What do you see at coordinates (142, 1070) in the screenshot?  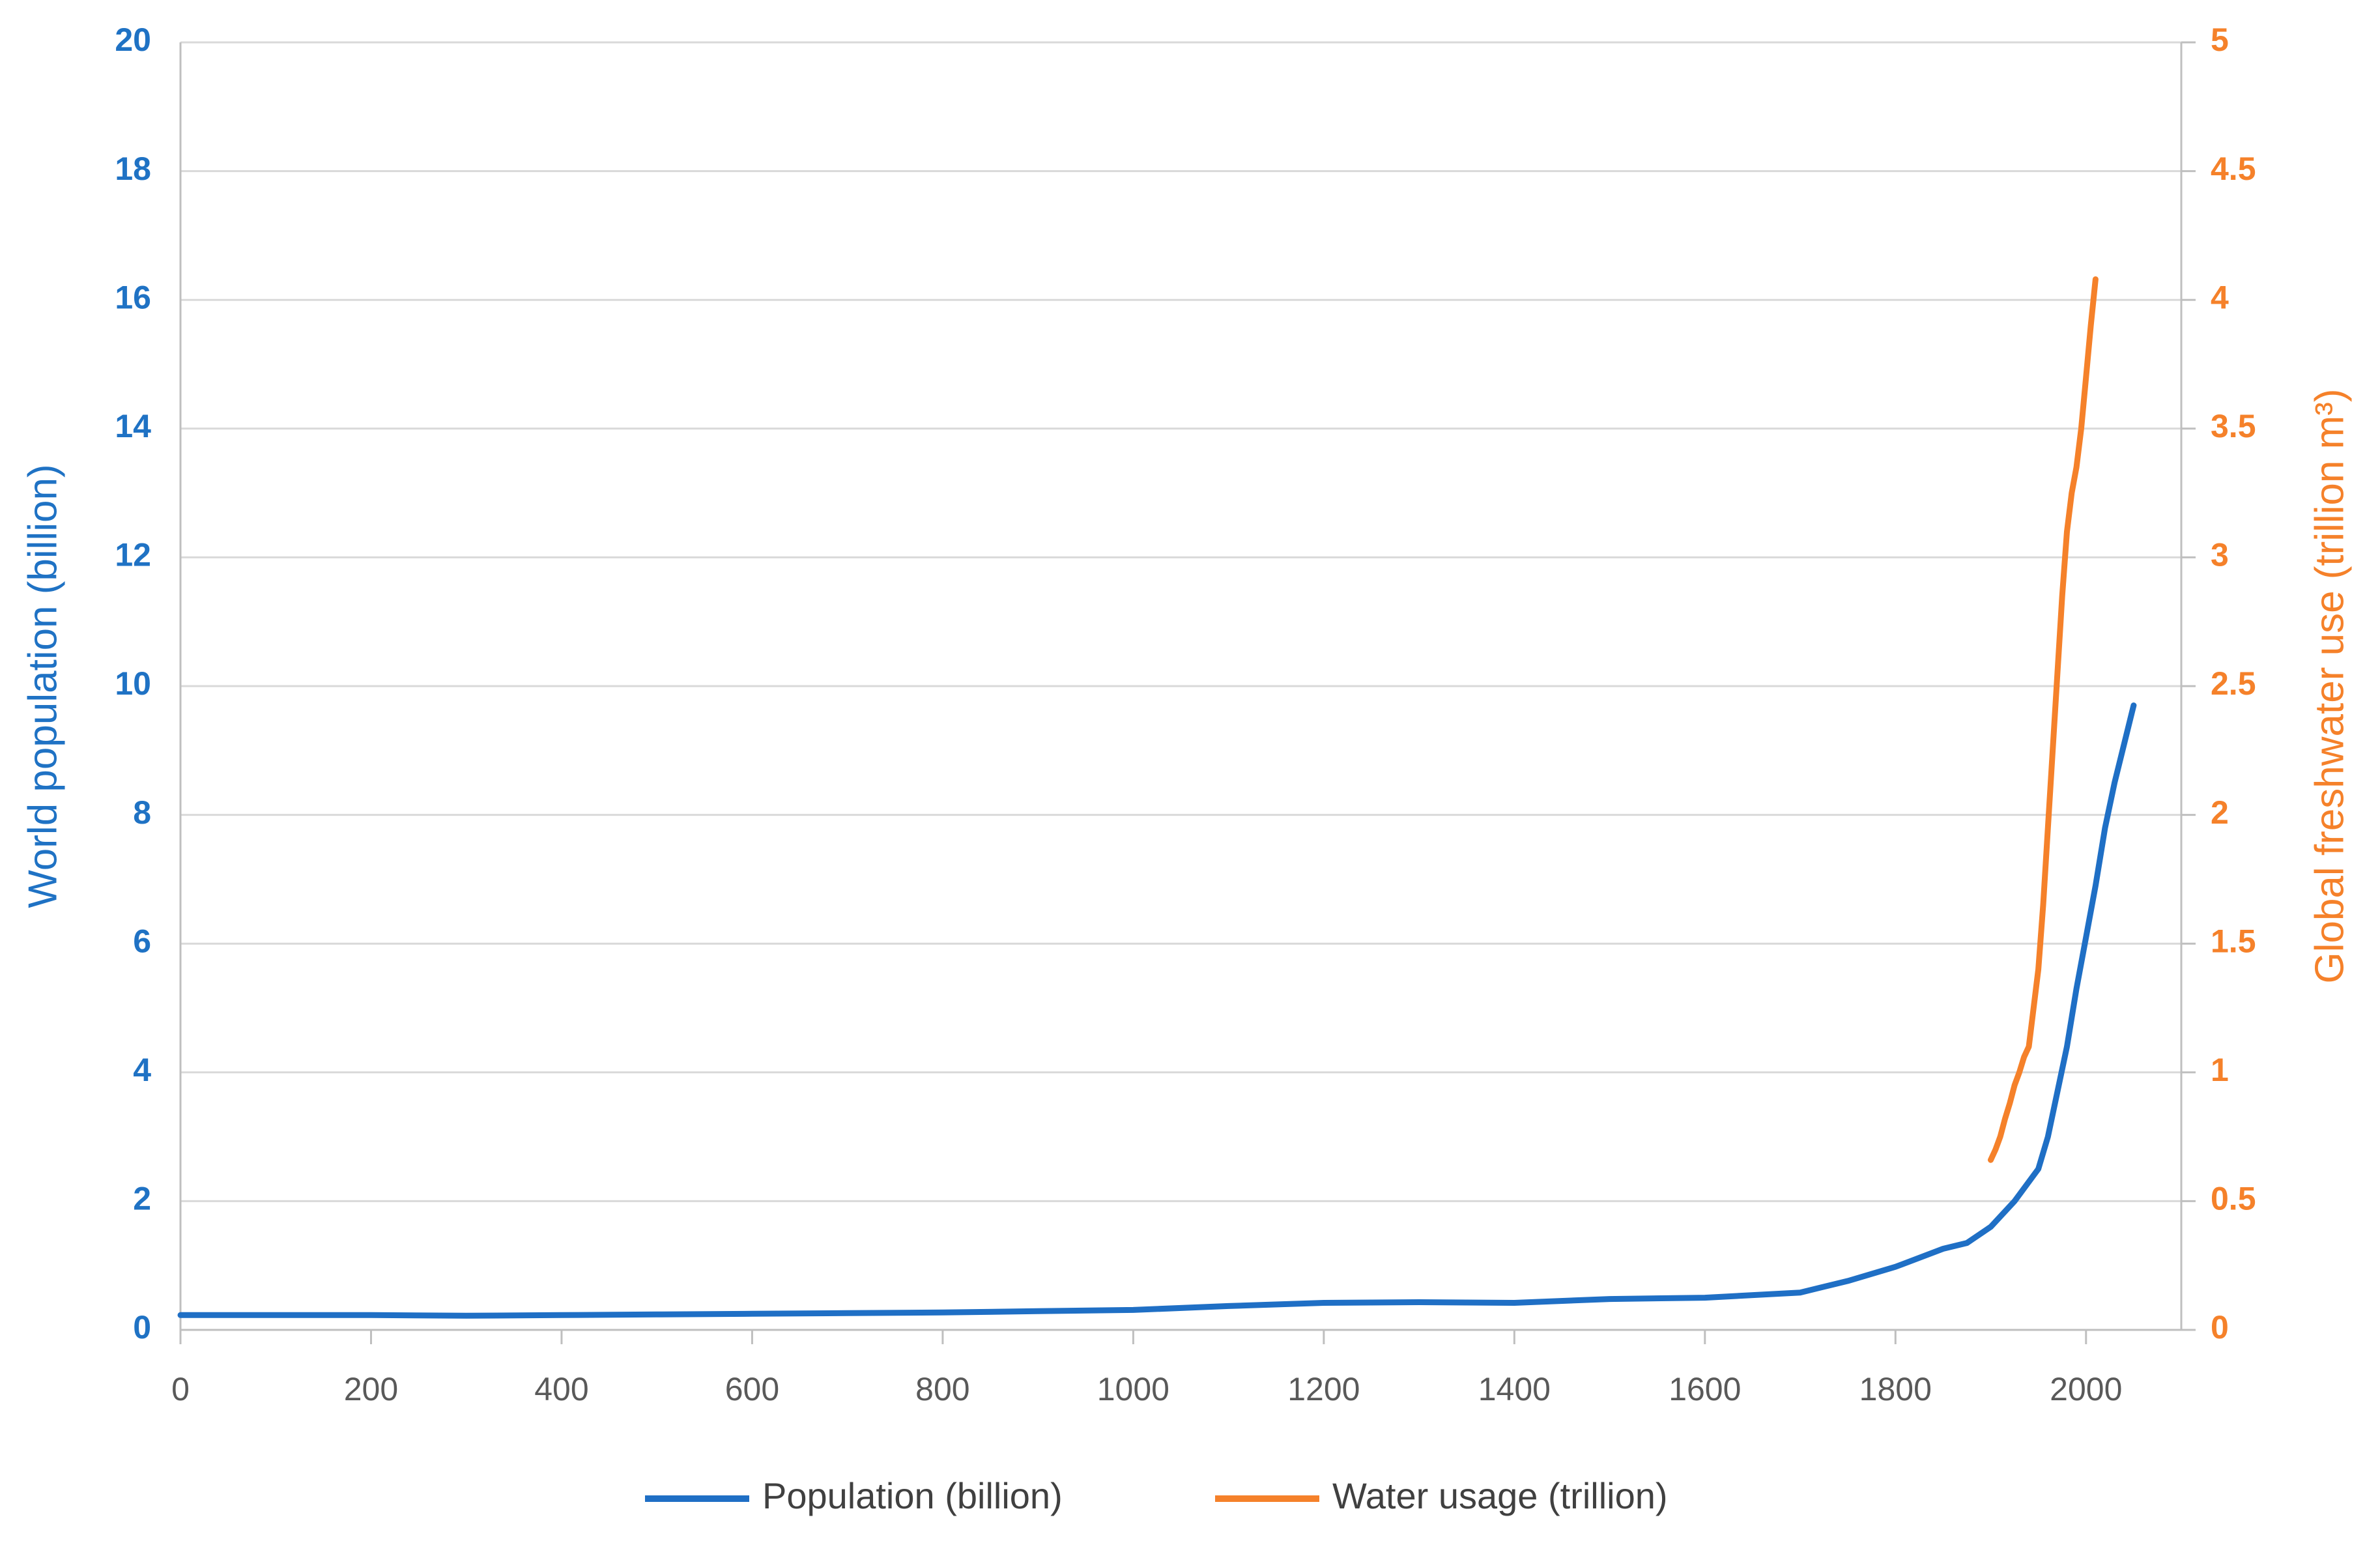 I see `y-tick-label: 4` at bounding box center [142, 1070].